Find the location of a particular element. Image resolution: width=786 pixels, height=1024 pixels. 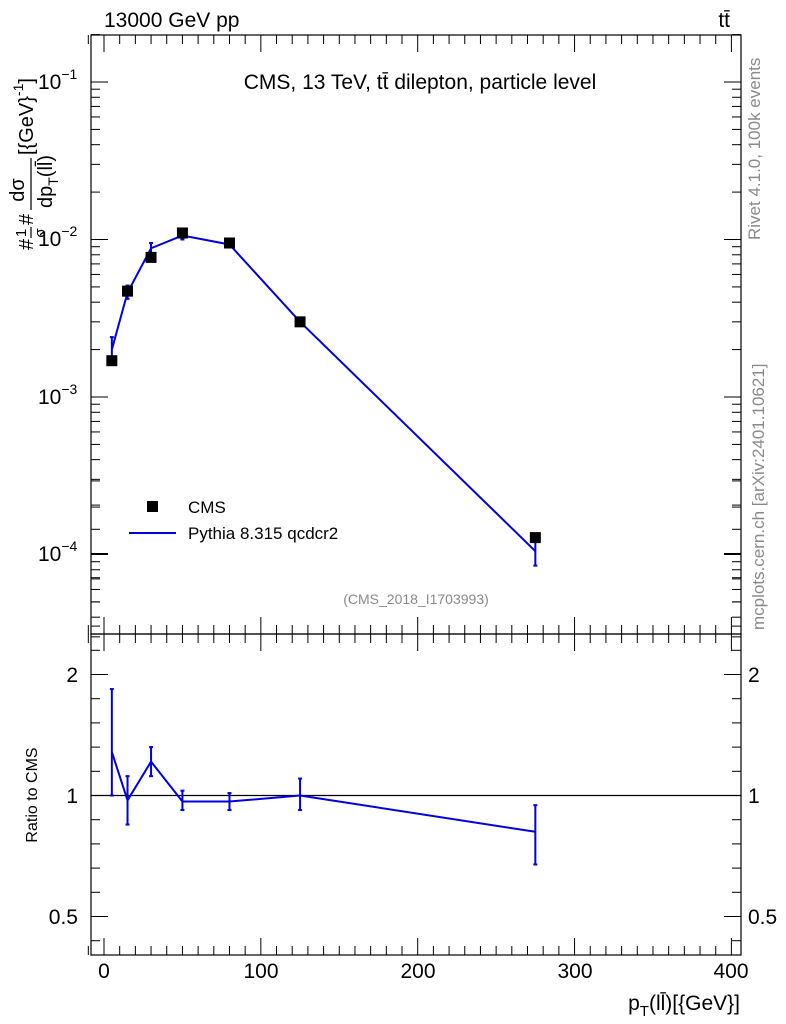

ratio-y-axis-title: Ratio to CMS is located at coordinates (32, 794).